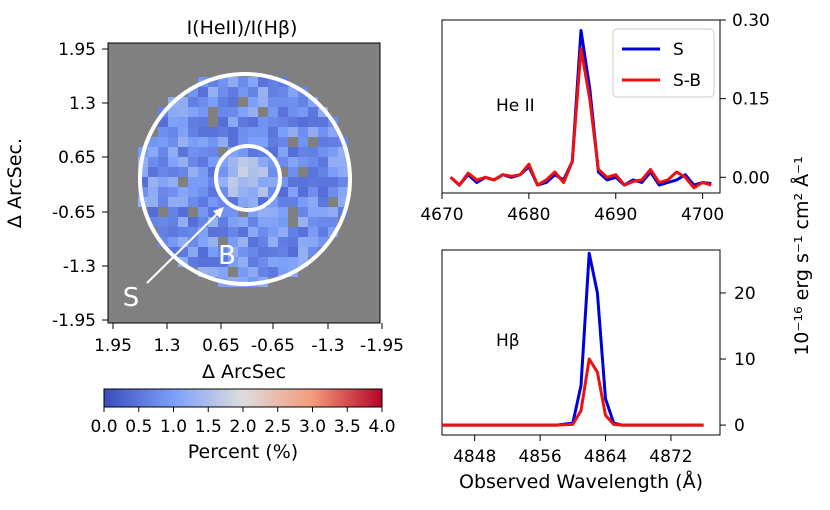 This screenshot has height=510, width=830. Describe the element at coordinates (441, 215) in the screenshot. I see `x-tick-label: 4670` at that location.